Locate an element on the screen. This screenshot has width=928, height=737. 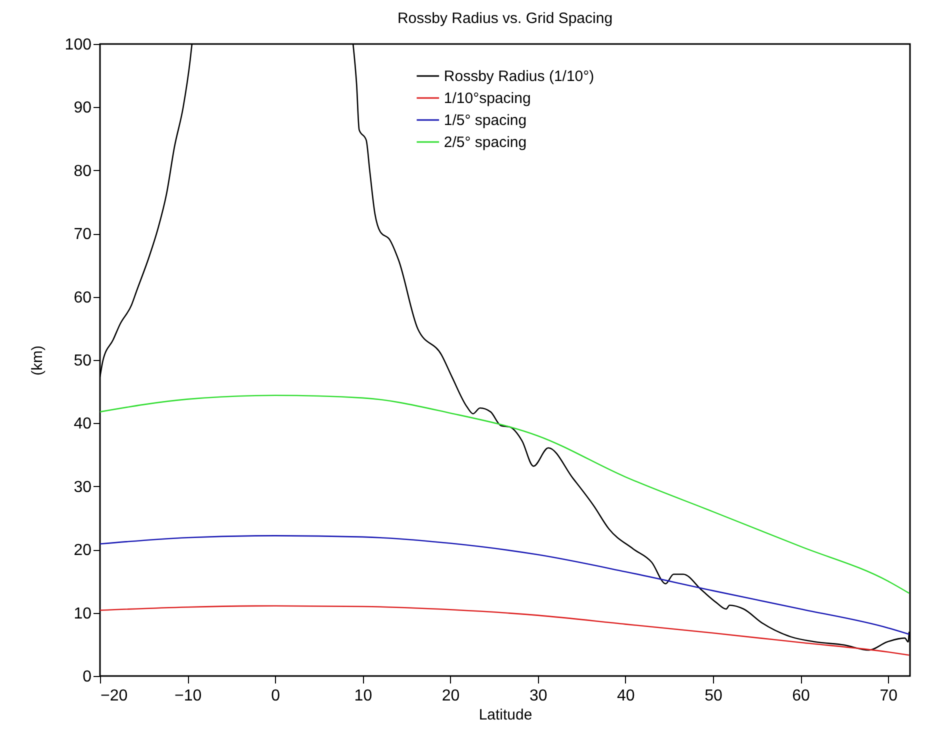
legend-label: 1/5° spacing is located at coordinates (485, 120).